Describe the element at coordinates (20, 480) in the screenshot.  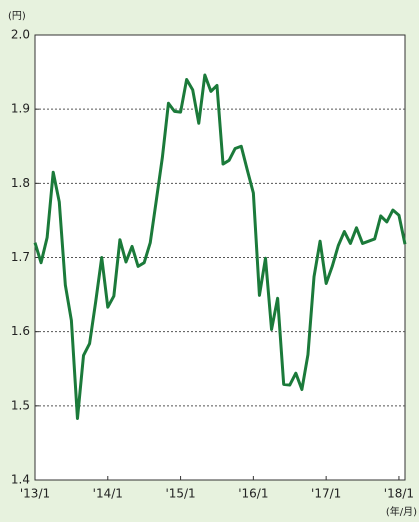
I see `y-tick-label: 1.4` at that location.